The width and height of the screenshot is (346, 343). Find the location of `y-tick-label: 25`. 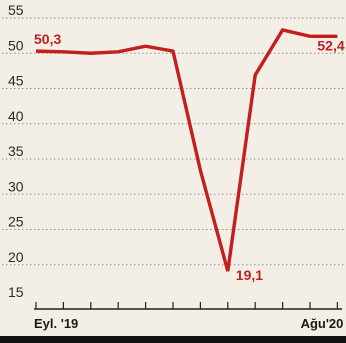

y-tick-label: 25 is located at coordinates (16, 222).